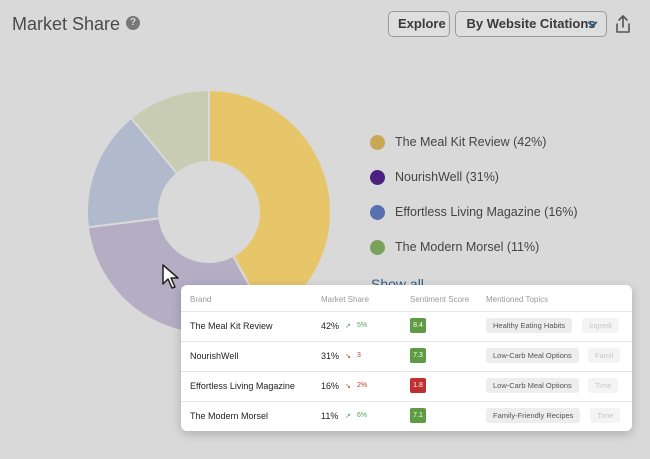 The width and height of the screenshot is (650, 459). I want to click on page-title: Market Share, so click(66, 24).